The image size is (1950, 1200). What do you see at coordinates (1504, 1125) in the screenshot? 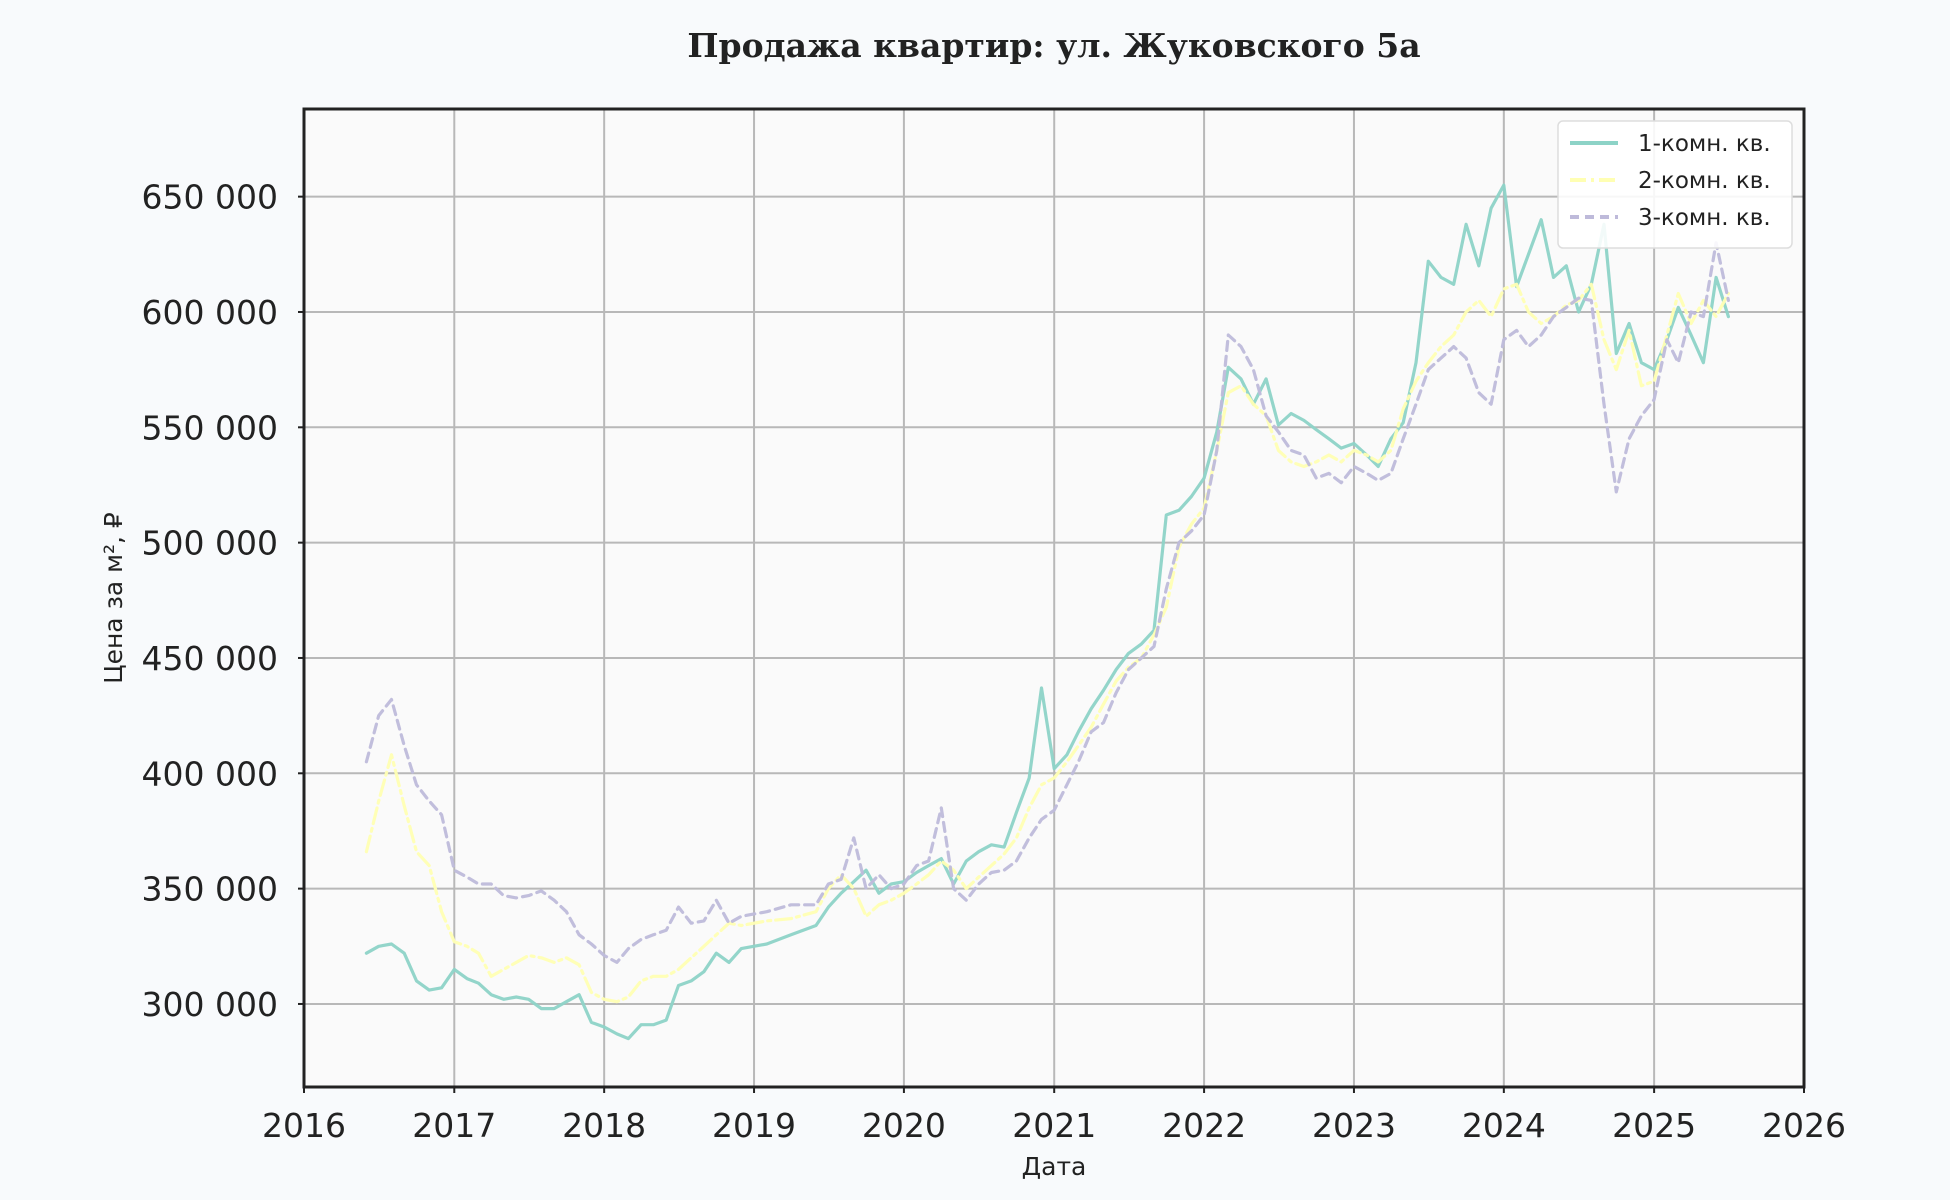
I see `x-tick-label: 2024` at bounding box center [1504, 1125].